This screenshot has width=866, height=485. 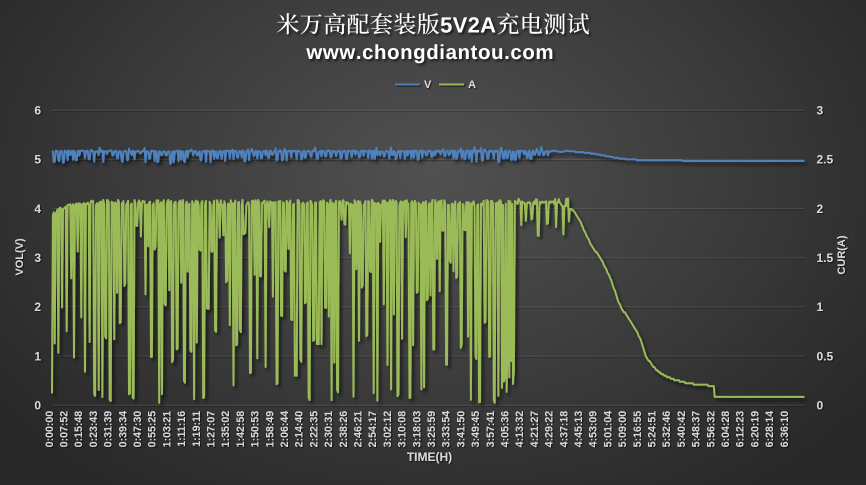 What do you see at coordinates (697, 429) in the screenshot?
I see `svg-text: 5:48:37` at bounding box center [697, 429].